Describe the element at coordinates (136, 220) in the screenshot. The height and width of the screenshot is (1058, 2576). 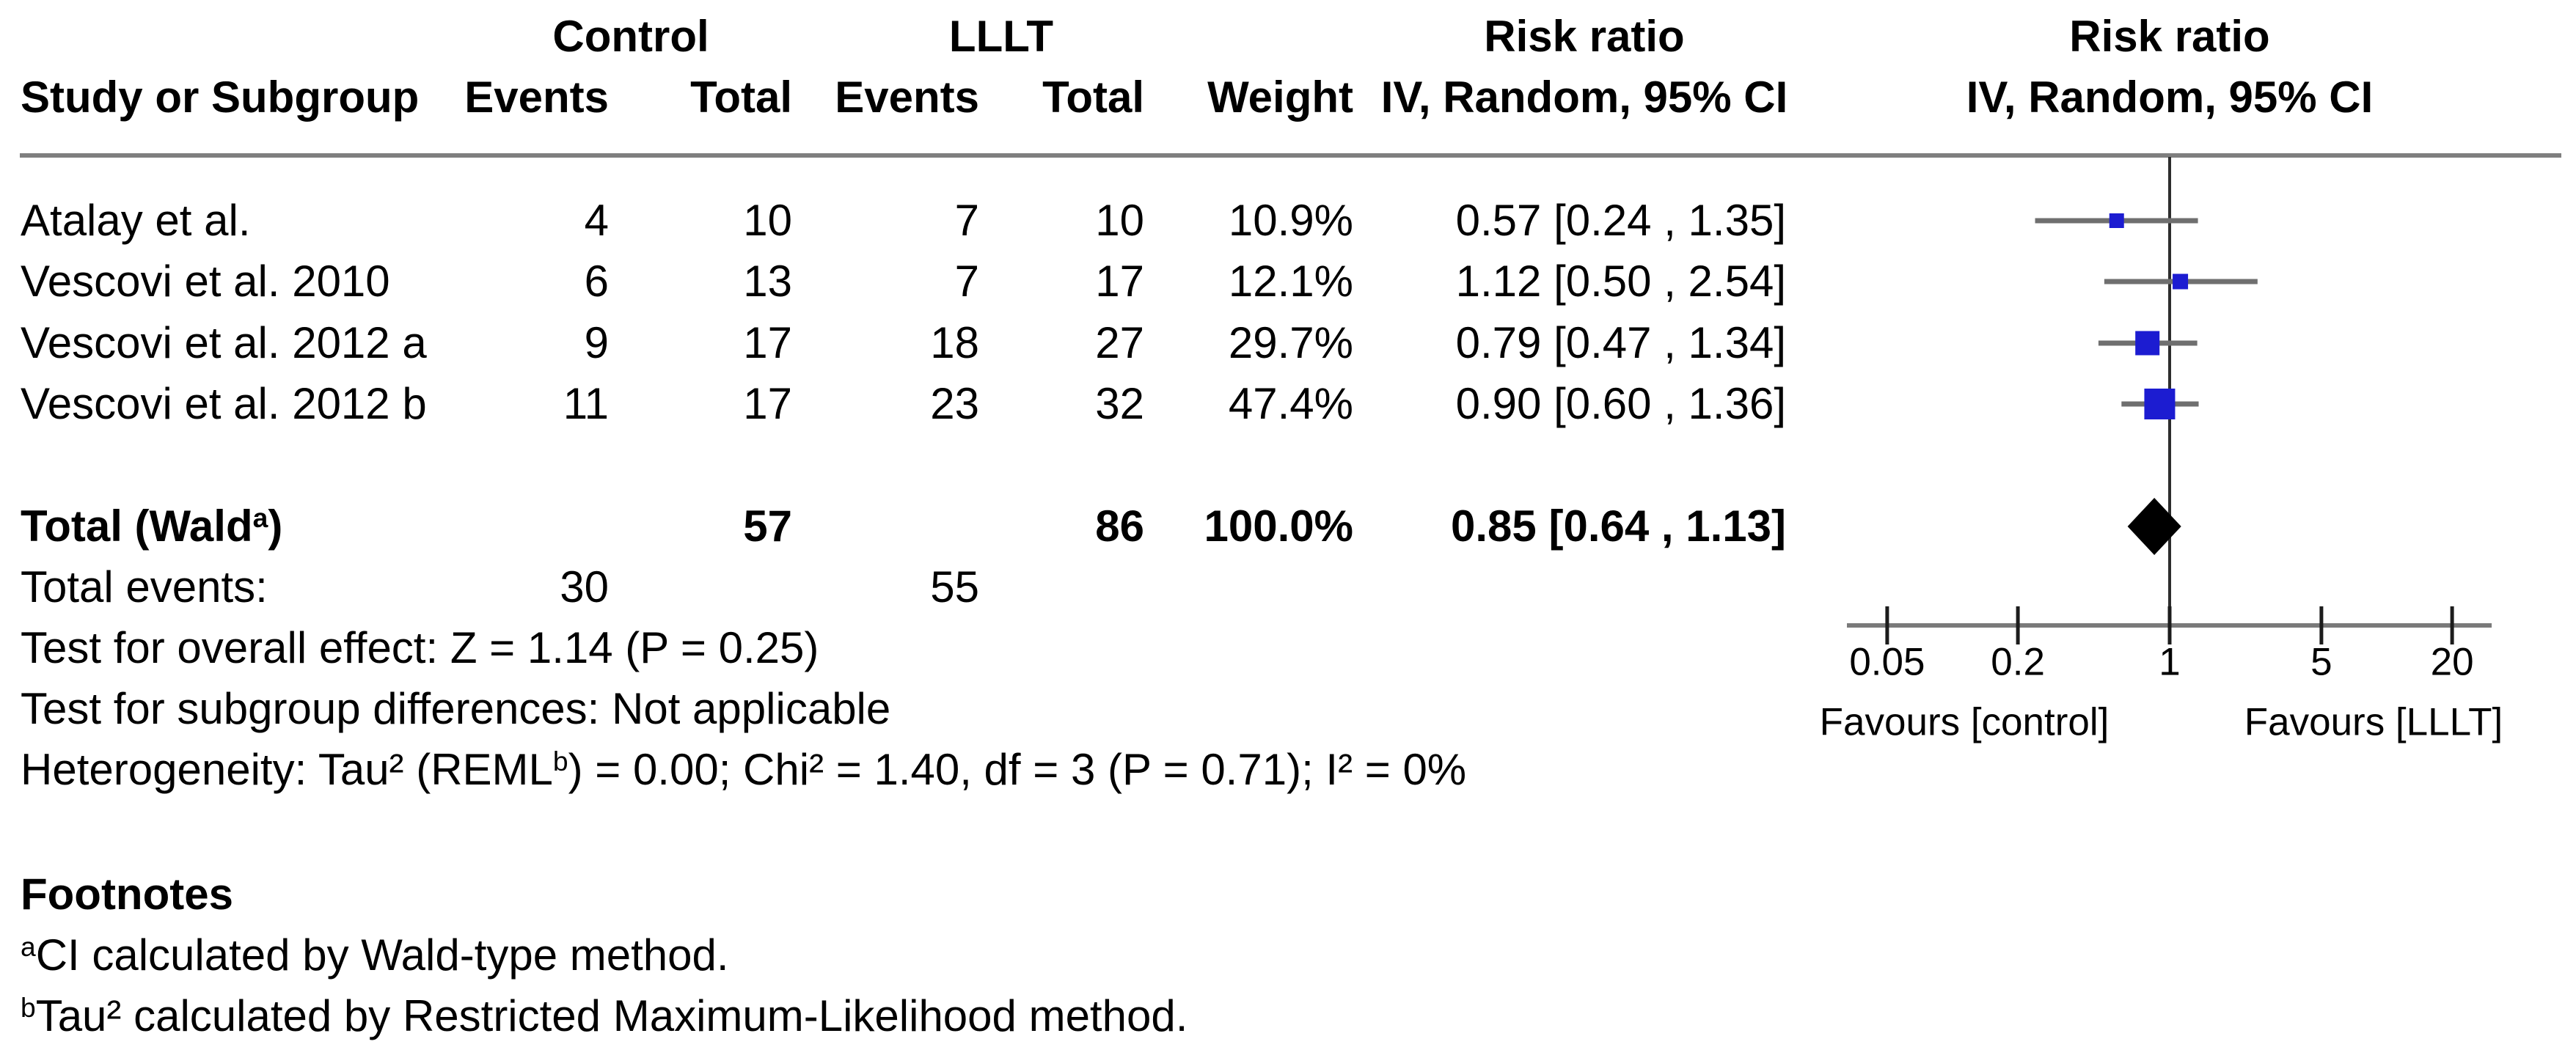
I see `study-name: Atalay et al.` at that location.